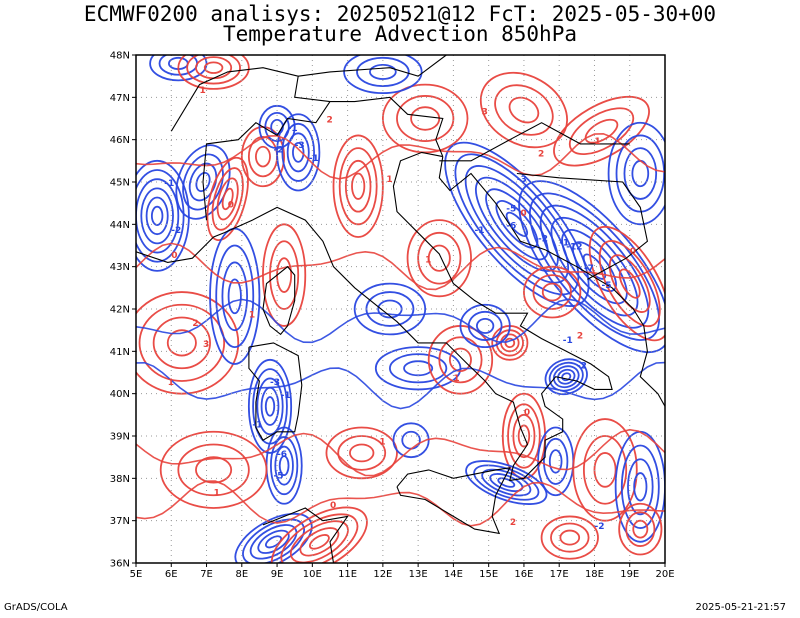  Describe the element at coordinates (418, 574) in the screenshot. I see `lon-label: 13E` at that location.